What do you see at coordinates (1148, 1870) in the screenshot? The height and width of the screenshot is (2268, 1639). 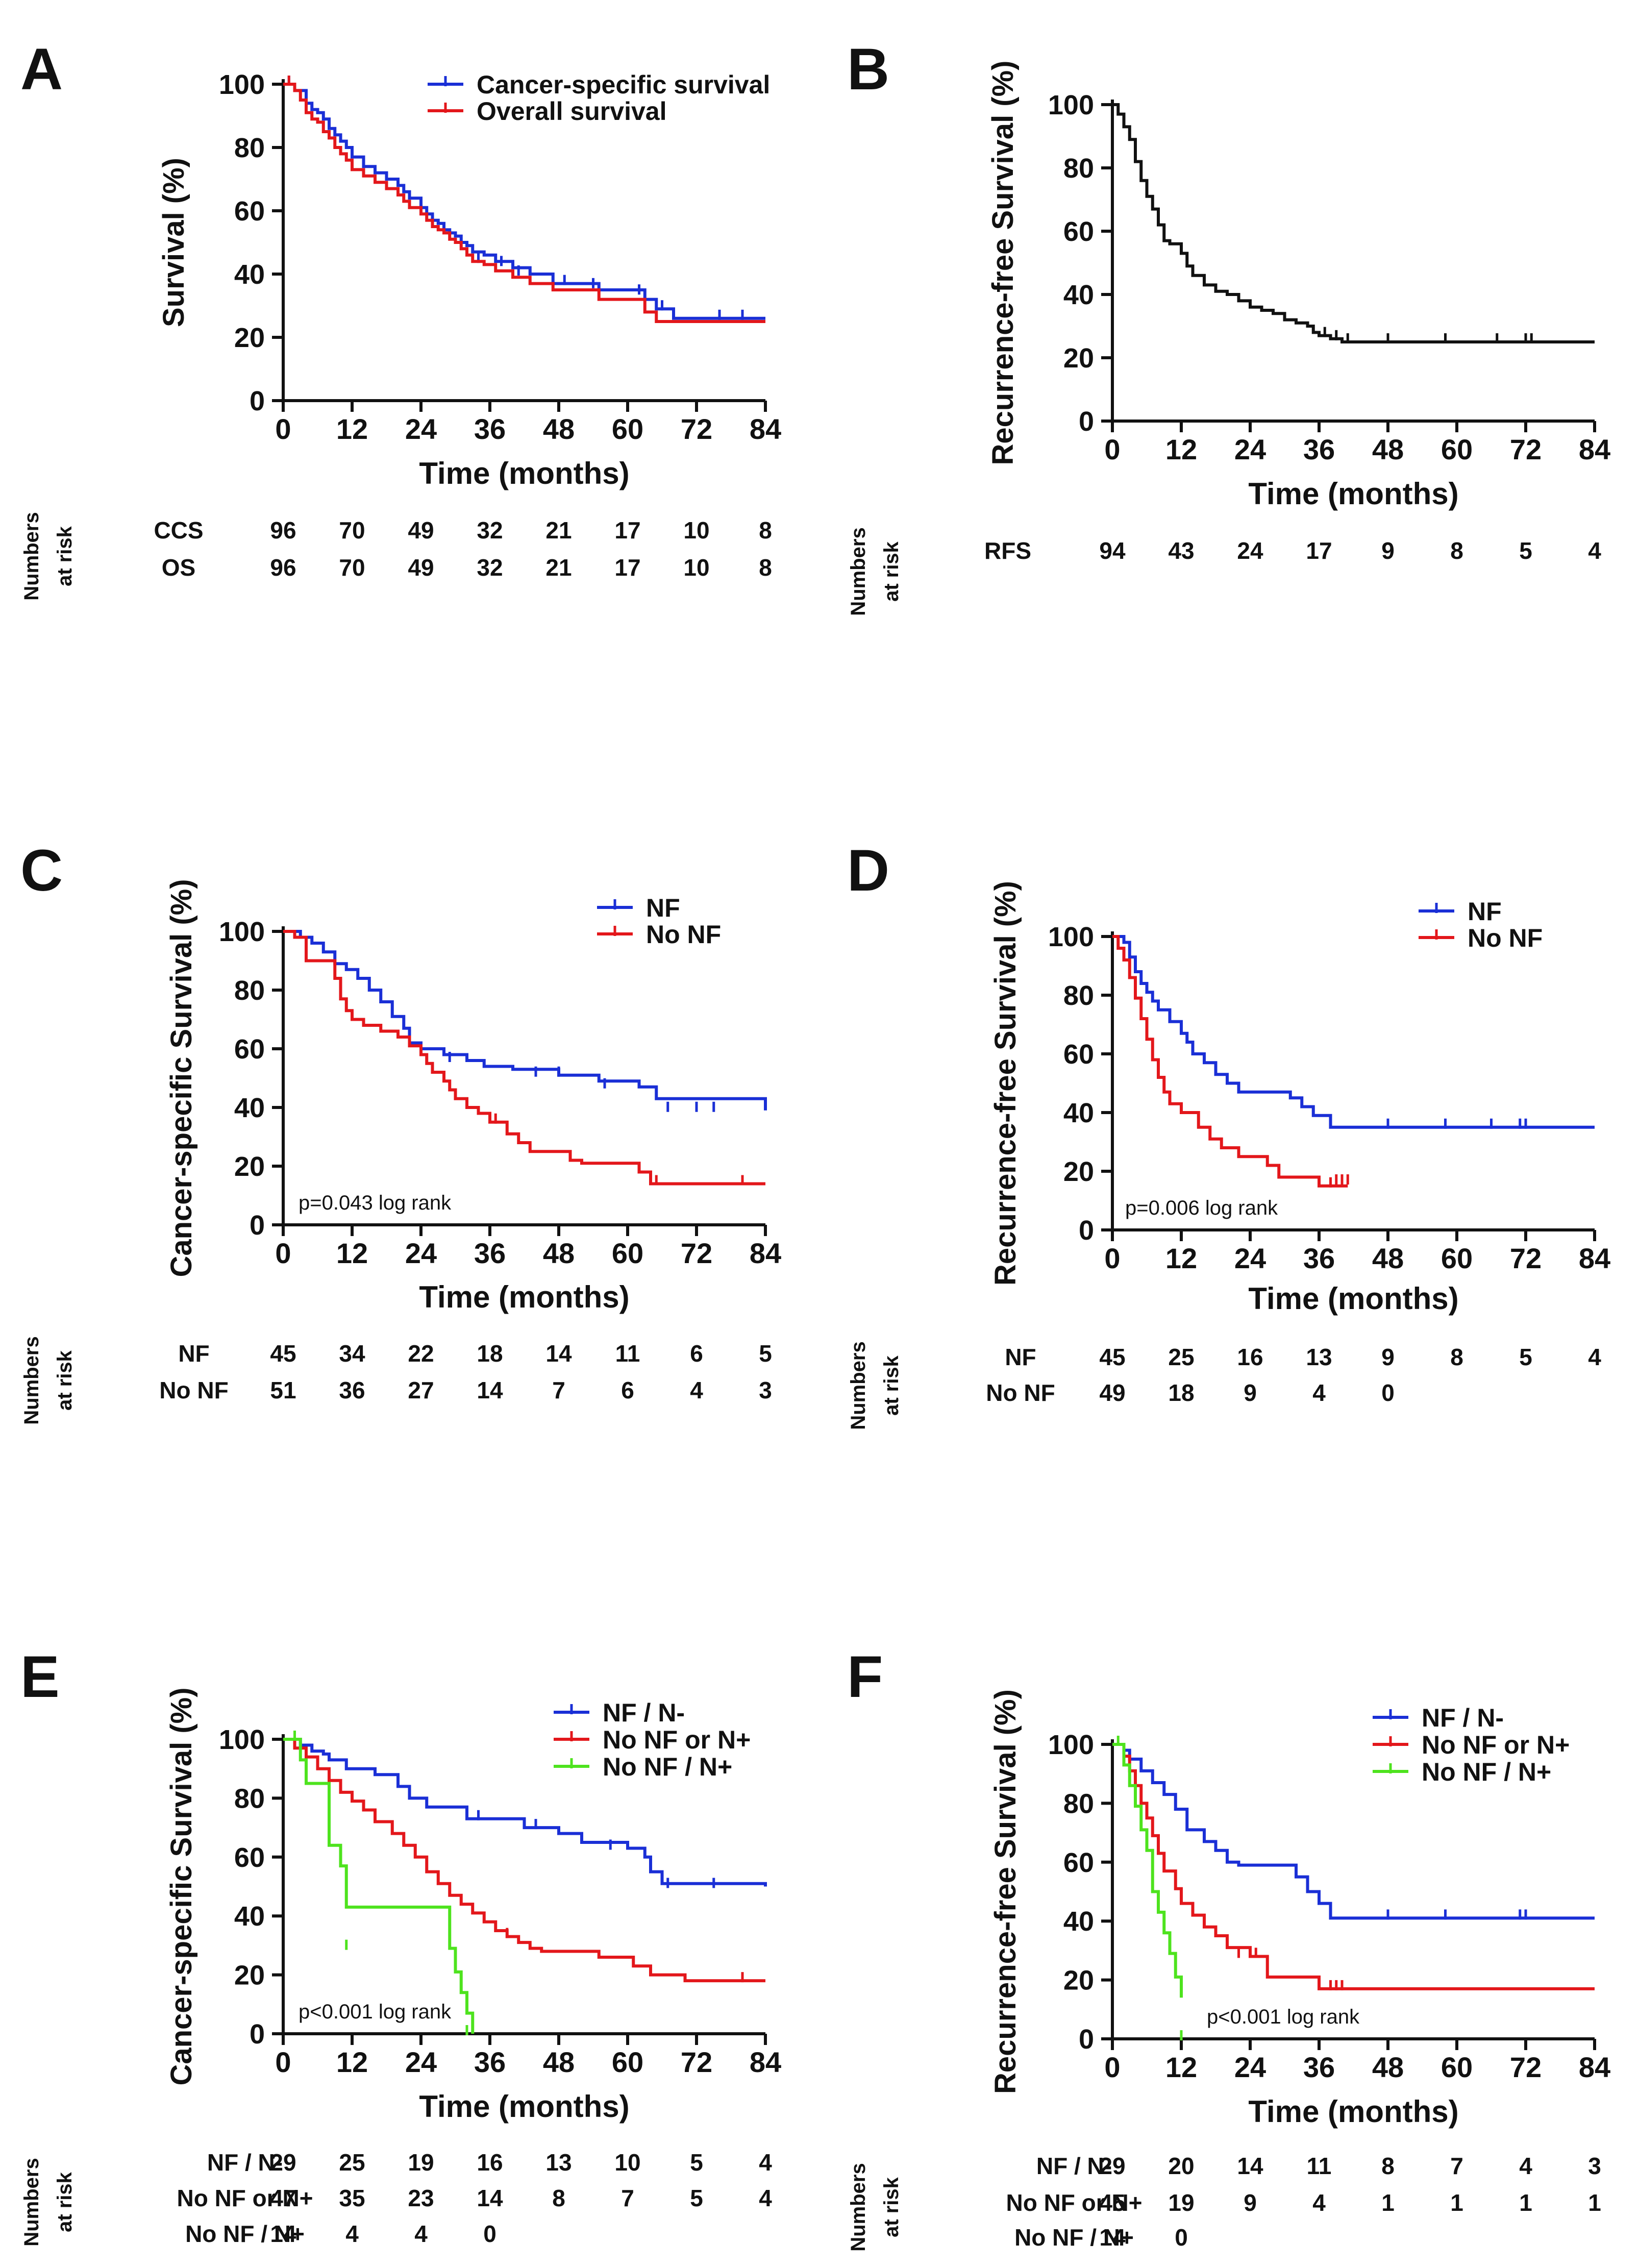 I see `series-line-no-nf-n-` at bounding box center [1148, 1870].